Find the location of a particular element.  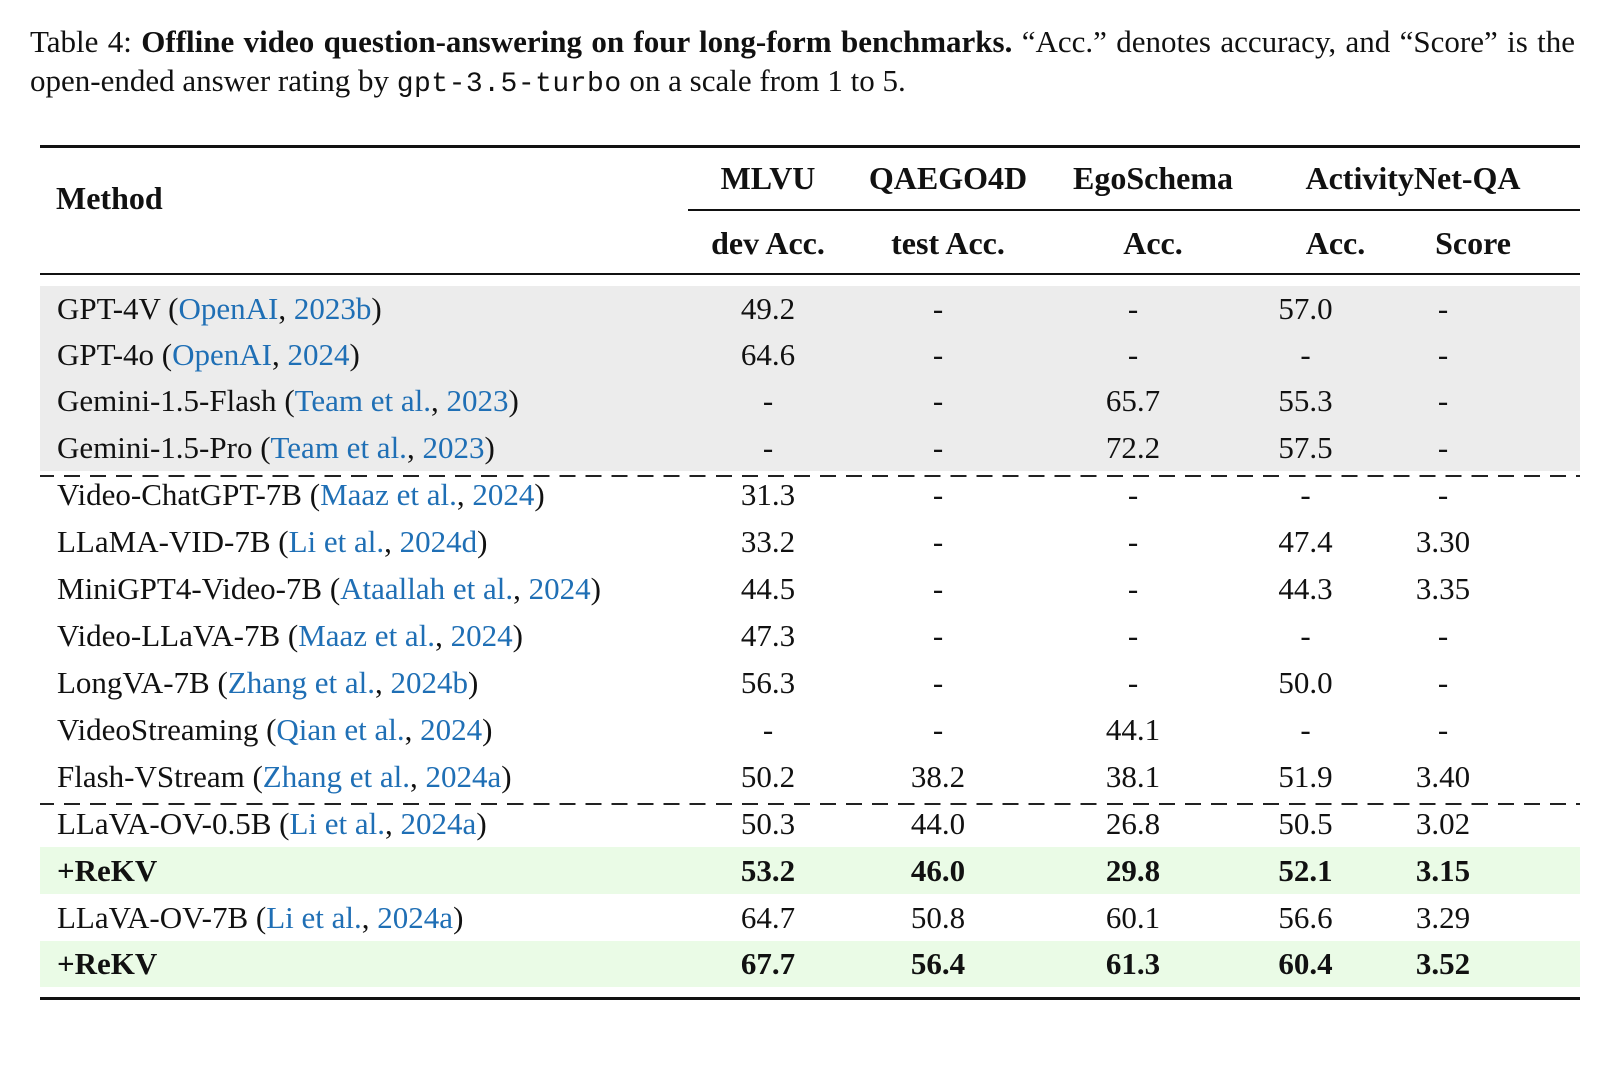

method-cell: Flash-VStream (Zhang et al., 2024a) is located at coordinates (284, 776).